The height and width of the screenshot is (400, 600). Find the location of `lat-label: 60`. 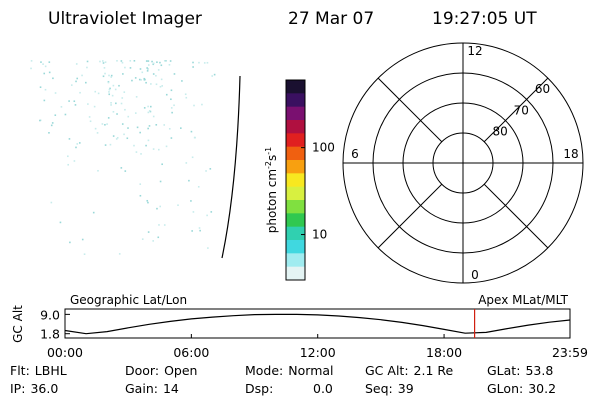

lat-label: 60 is located at coordinates (542, 89).